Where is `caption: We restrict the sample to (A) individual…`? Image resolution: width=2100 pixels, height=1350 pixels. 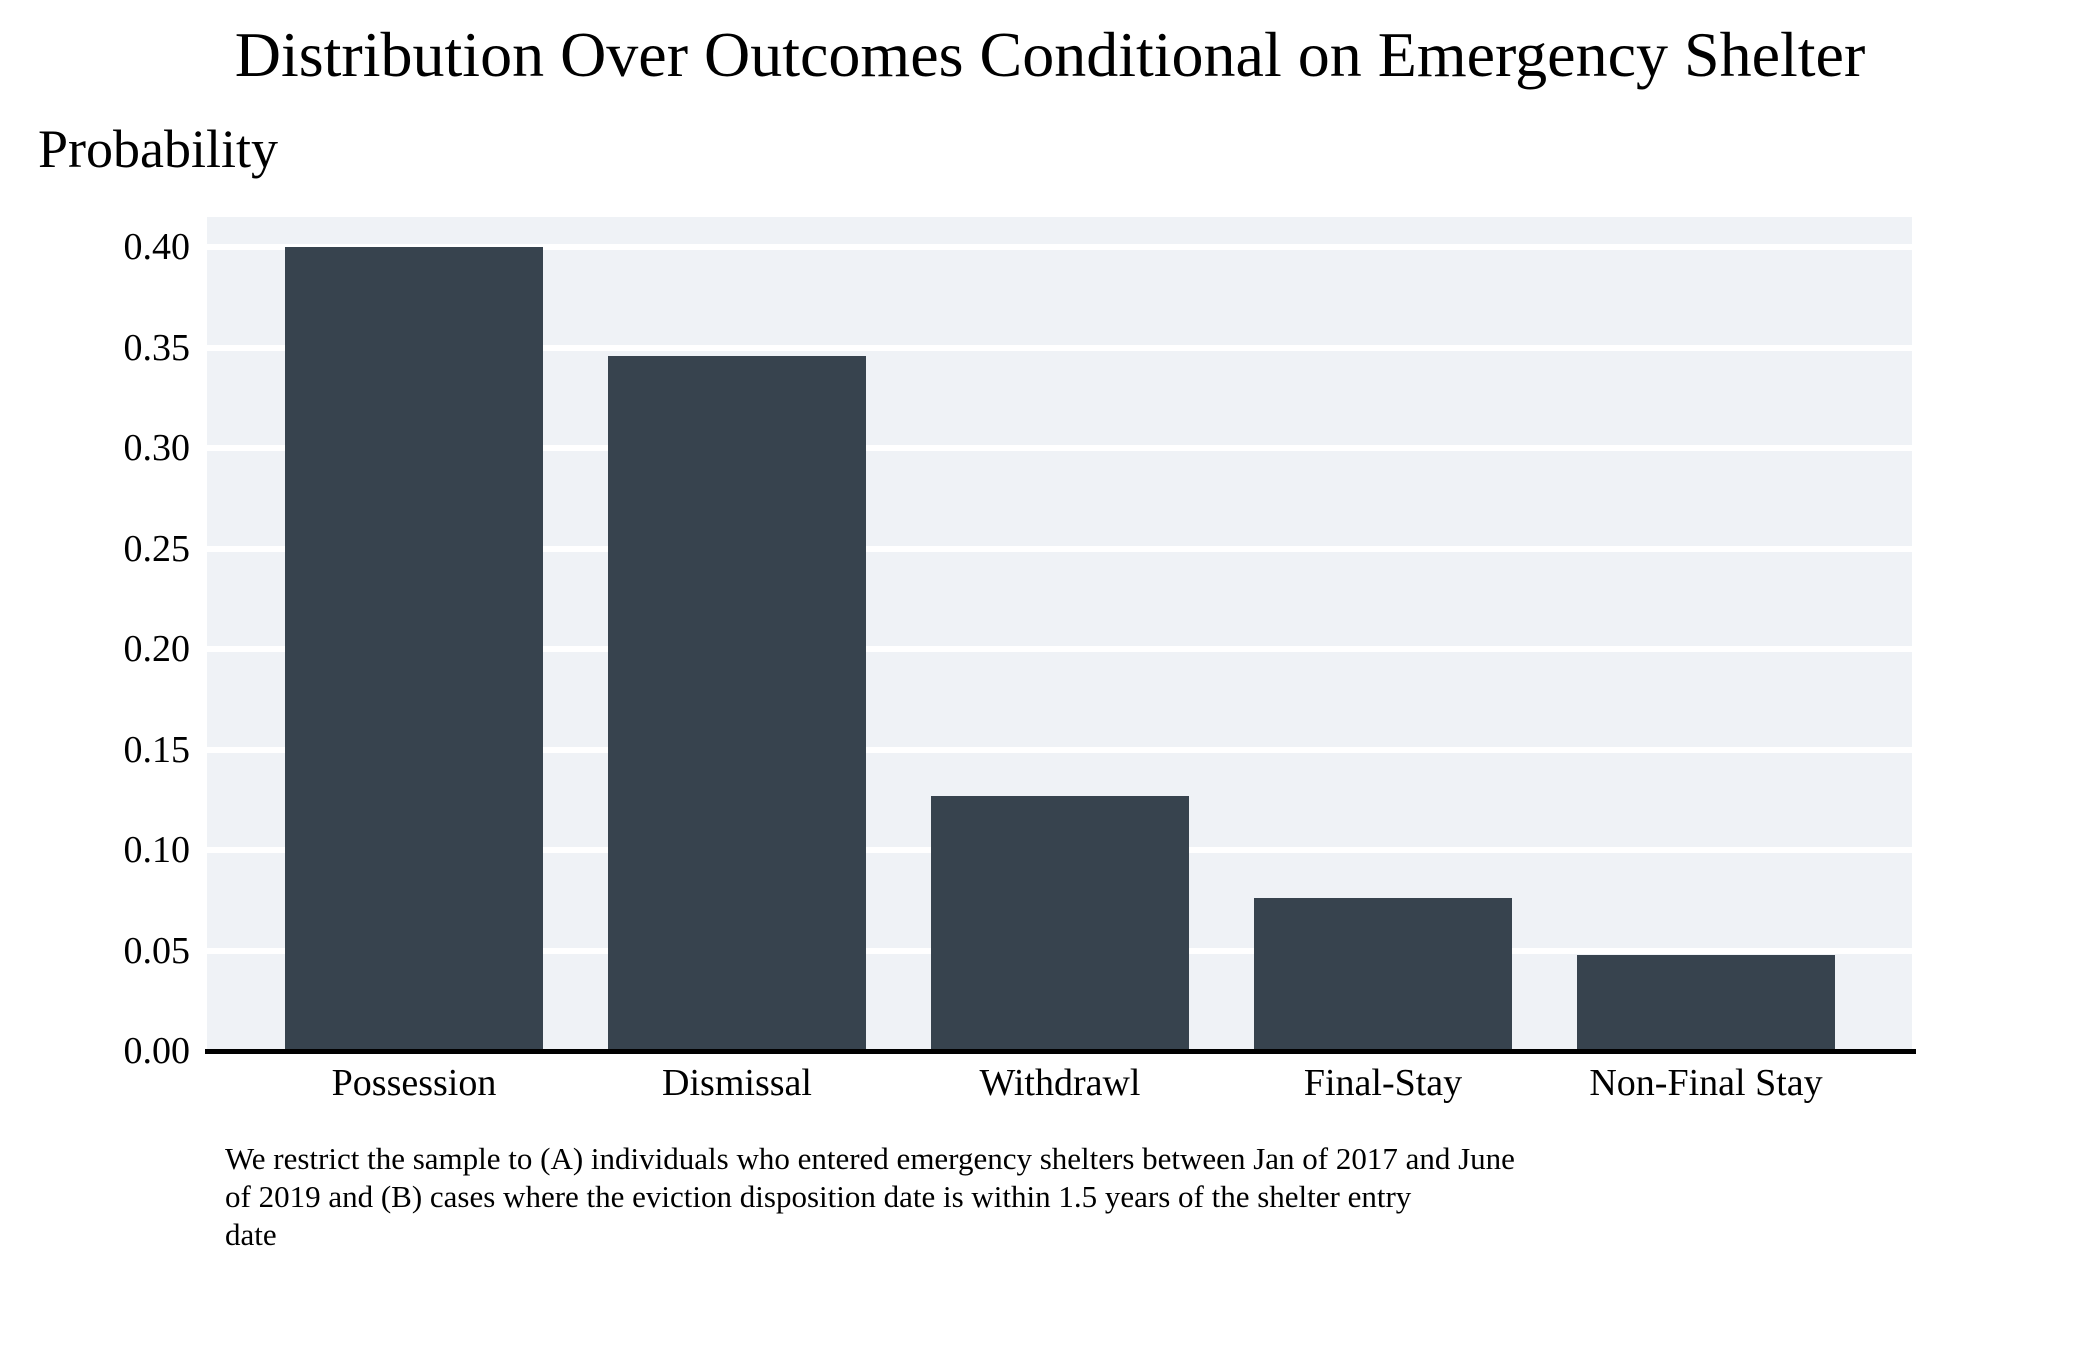
caption: We restrict the sample to (A) individual… is located at coordinates (1135, 1197).